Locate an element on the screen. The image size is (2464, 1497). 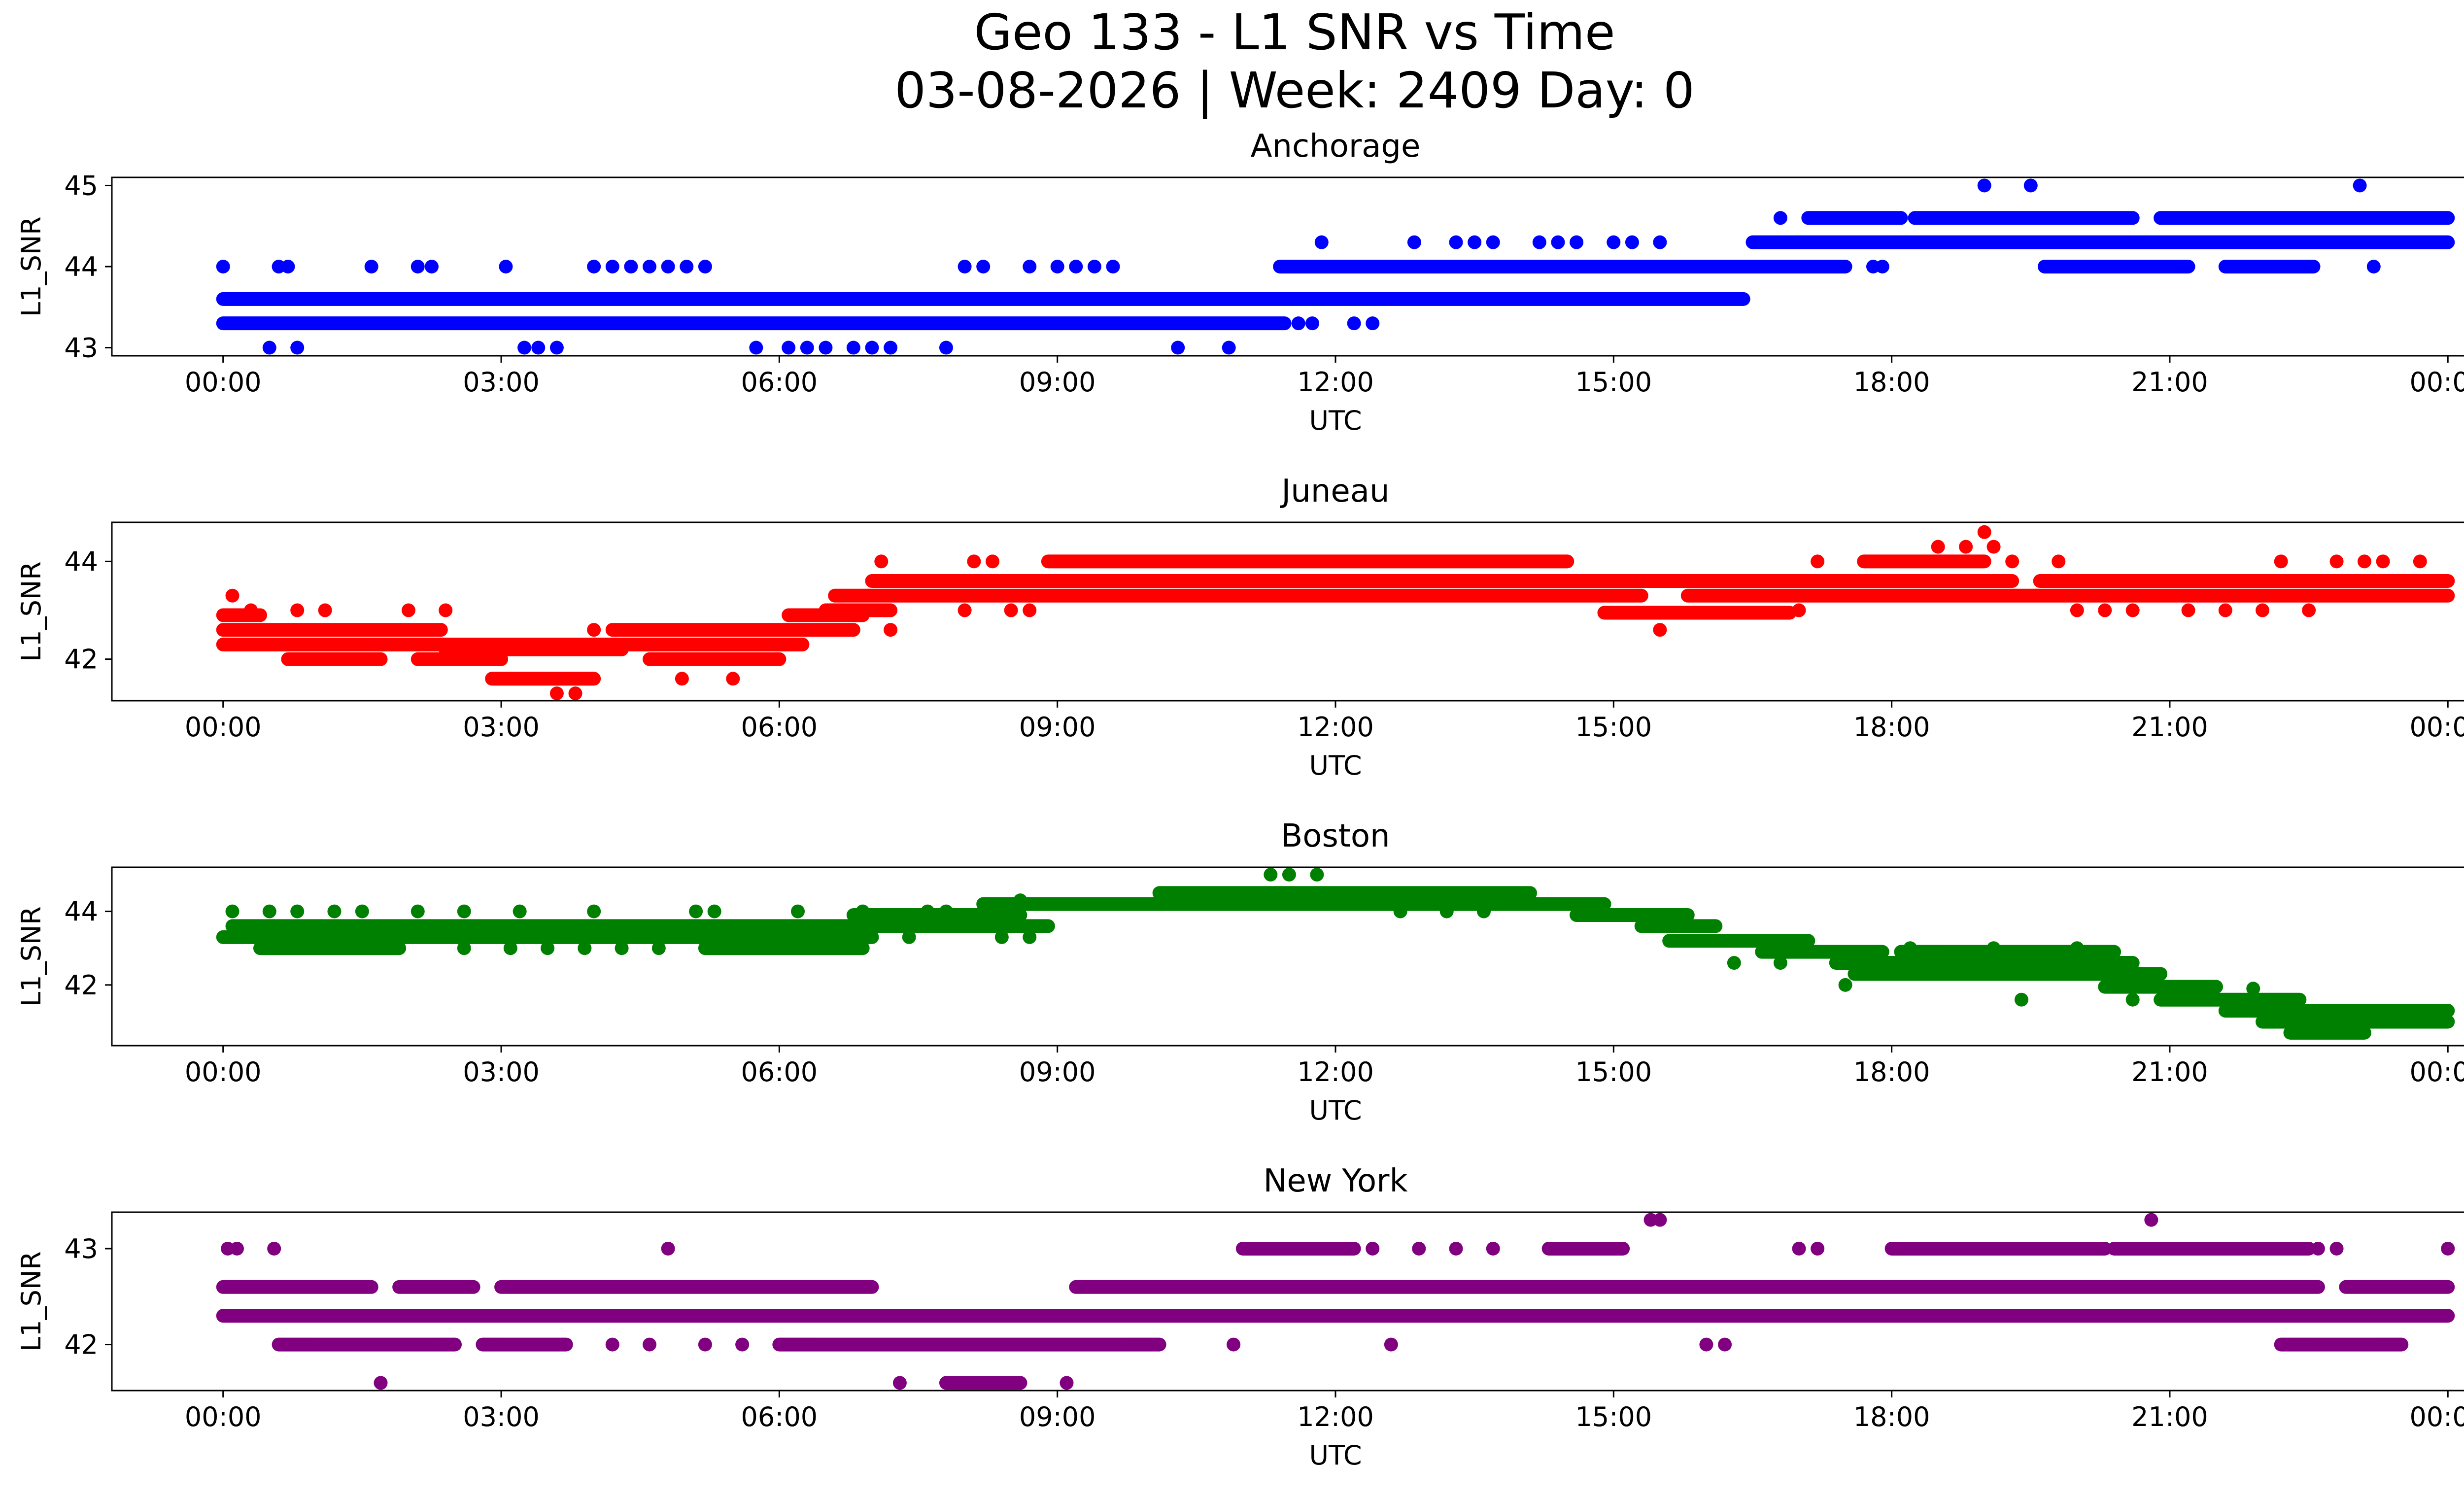
x-axis-label: UTC is located at coordinates (1335, 1110).